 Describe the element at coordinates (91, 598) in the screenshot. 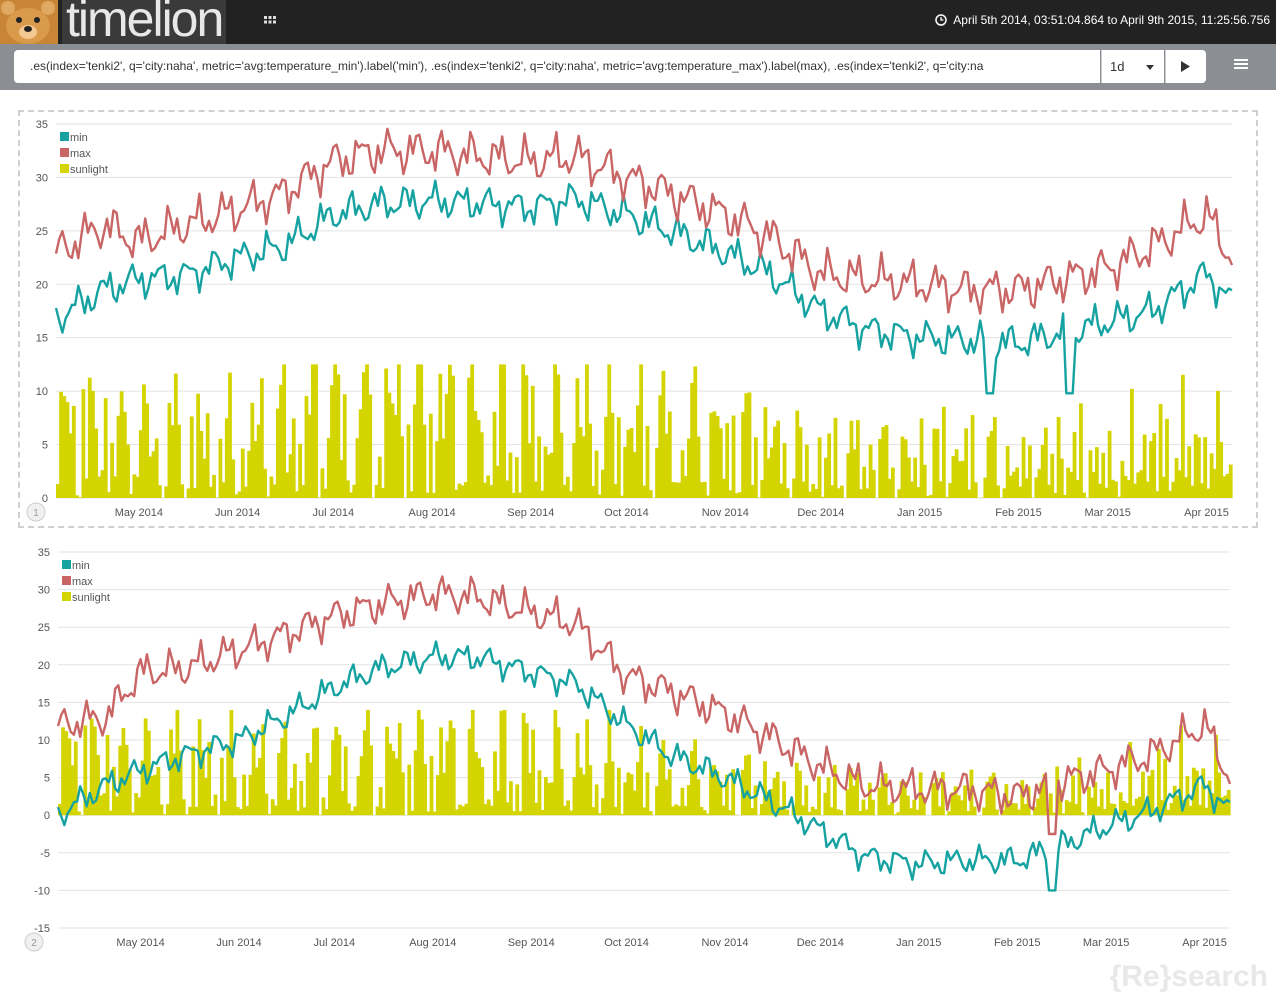

I see `legend-label-sunlight: sunlight` at that location.